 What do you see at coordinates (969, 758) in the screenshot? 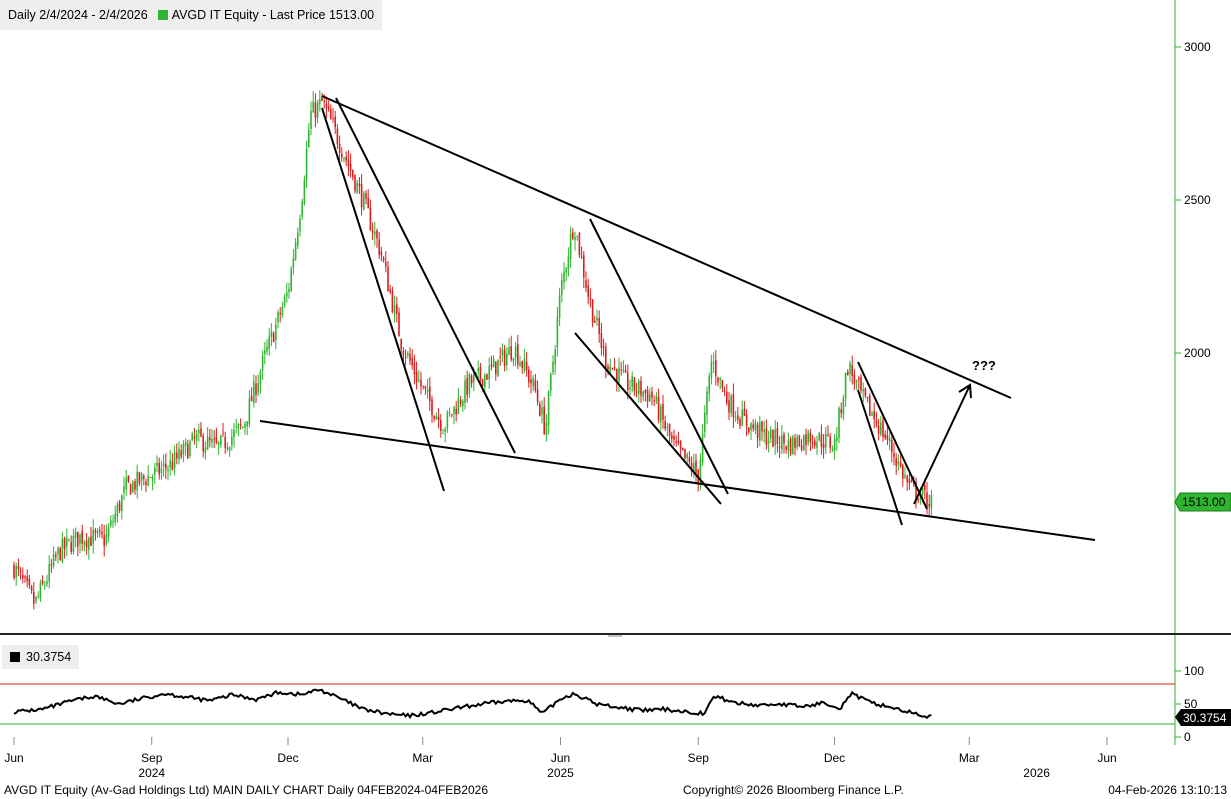
I see `month-label: Mar` at bounding box center [969, 758].